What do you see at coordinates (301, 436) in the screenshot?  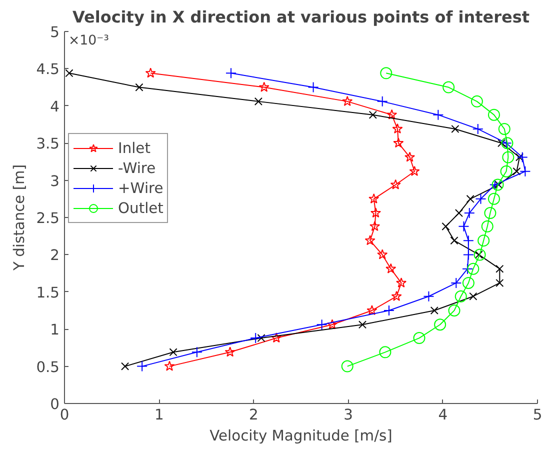 I see `x-axis-title: Velocity Magnitude [m/s]` at bounding box center [301, 436].